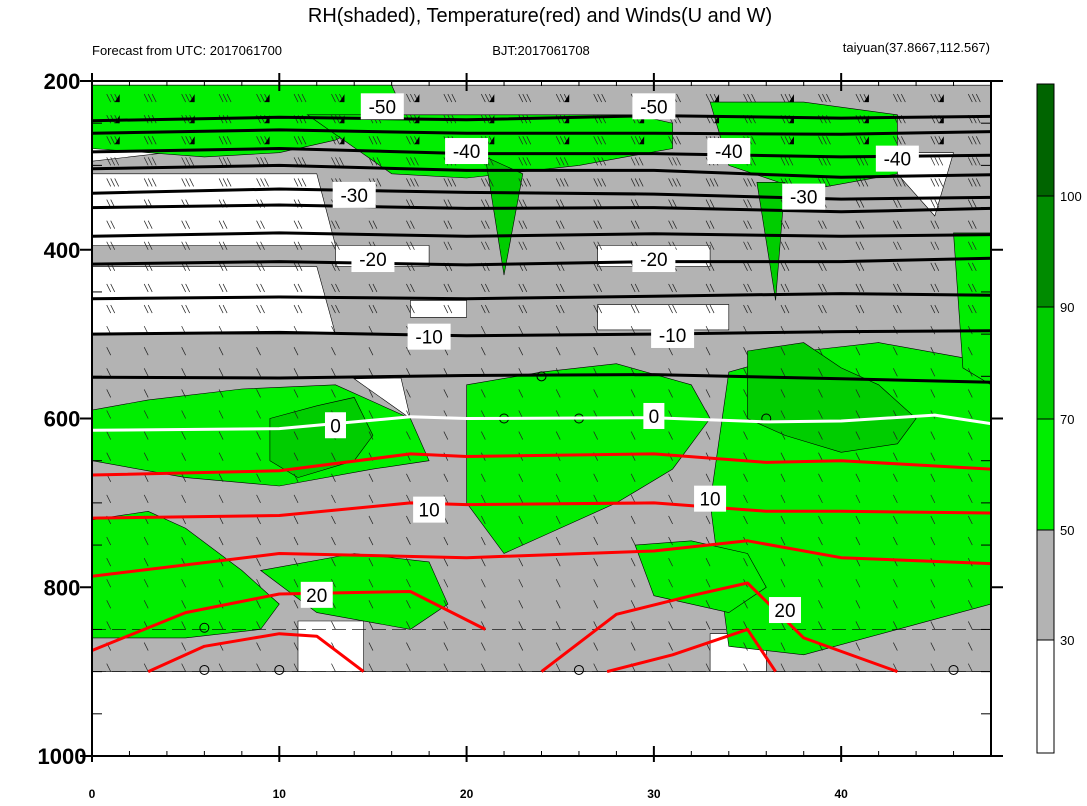 The image size is (1087, 806). I want to click on x-tick-label: 10, so click(280, 794).